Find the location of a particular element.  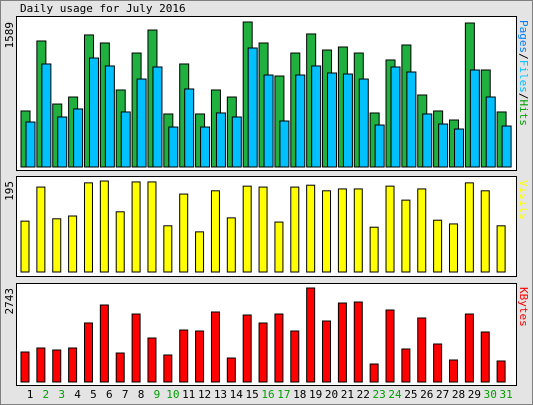

y-tick-label: 195 is located at coordinates (9, 191).